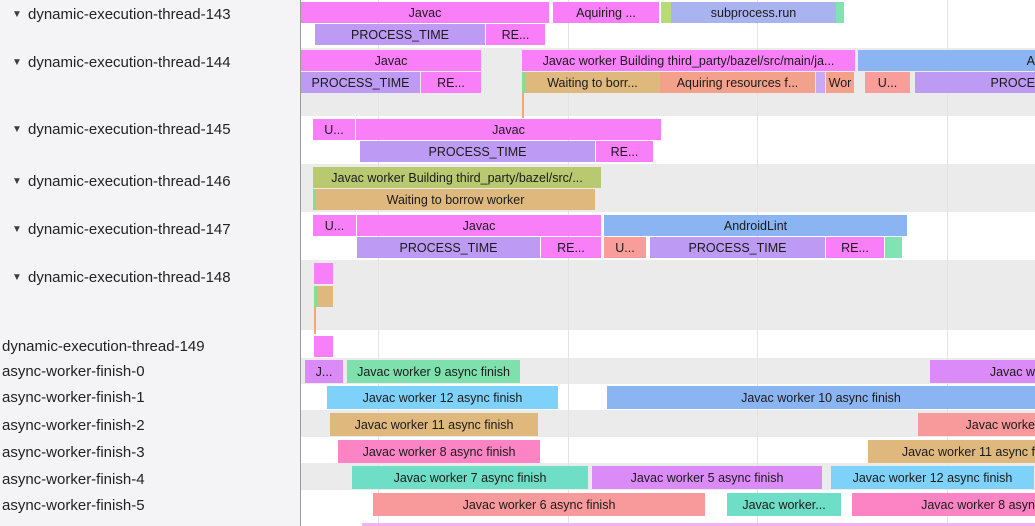 Image resolution: width=1035 pixels, height=526 pixels. I want to click on track-row-dynamic-execution-thread-146: ▼ dynamic-execution-thread-146, so click(150, 181).